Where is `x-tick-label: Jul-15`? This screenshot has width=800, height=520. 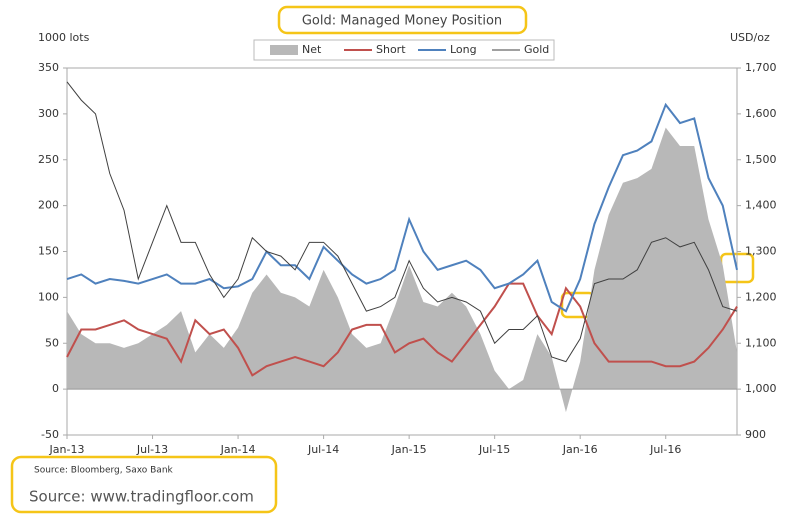
x-tick-label: Jul-15 is located at coordinates (494, 449).